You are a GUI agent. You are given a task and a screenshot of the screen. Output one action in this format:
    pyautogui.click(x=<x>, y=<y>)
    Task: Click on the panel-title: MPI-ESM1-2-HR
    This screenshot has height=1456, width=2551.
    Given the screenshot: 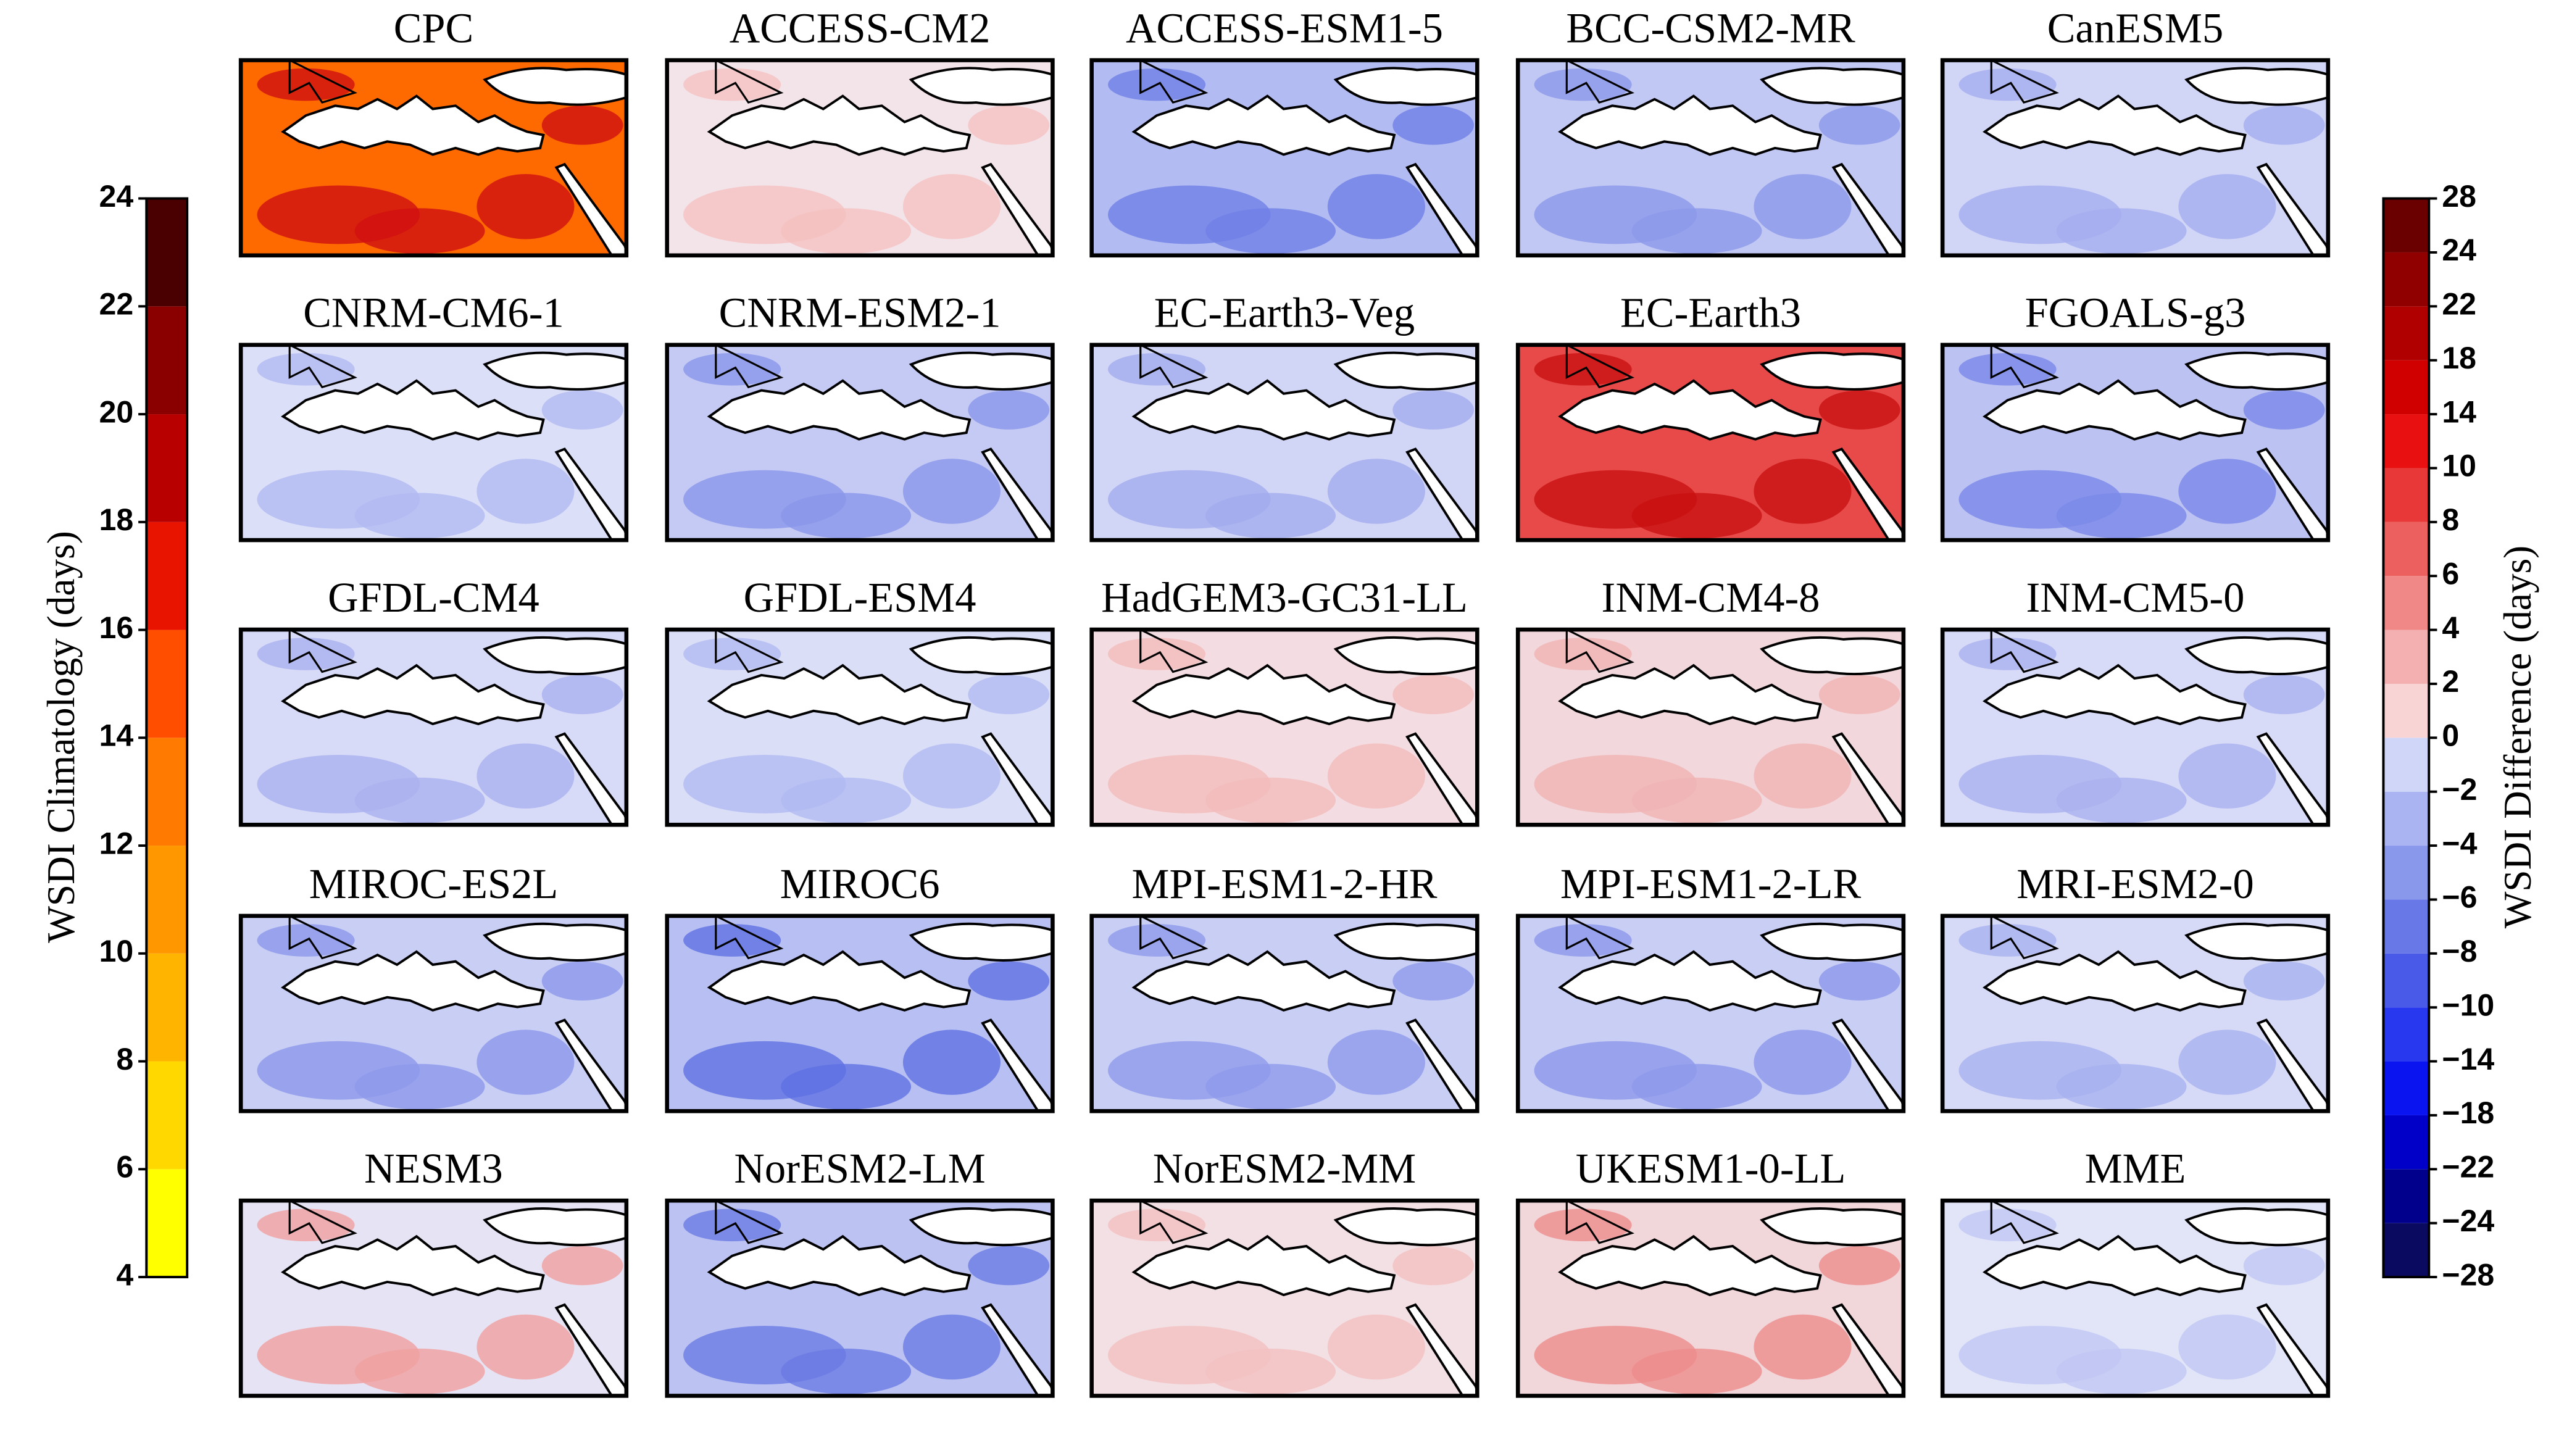 What is the action you would take?
    pyautogui.click(x=1285, y=883)
    